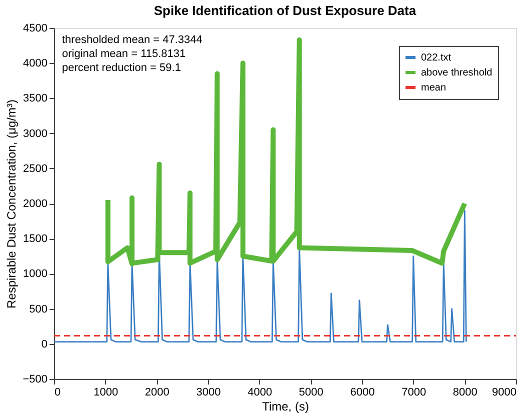  I want to click on legend-label: above threshold, so click(456, 73).